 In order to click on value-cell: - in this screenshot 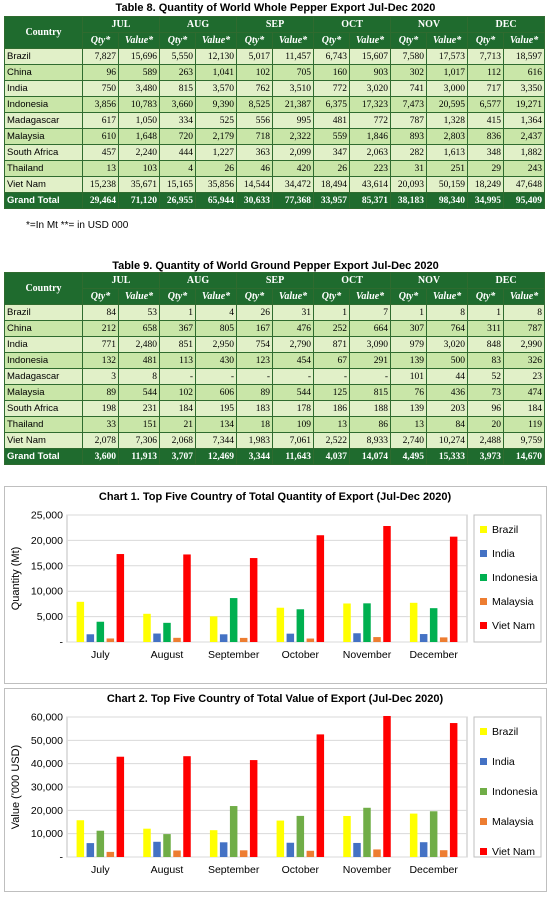, I will do `click(177, 376)`.